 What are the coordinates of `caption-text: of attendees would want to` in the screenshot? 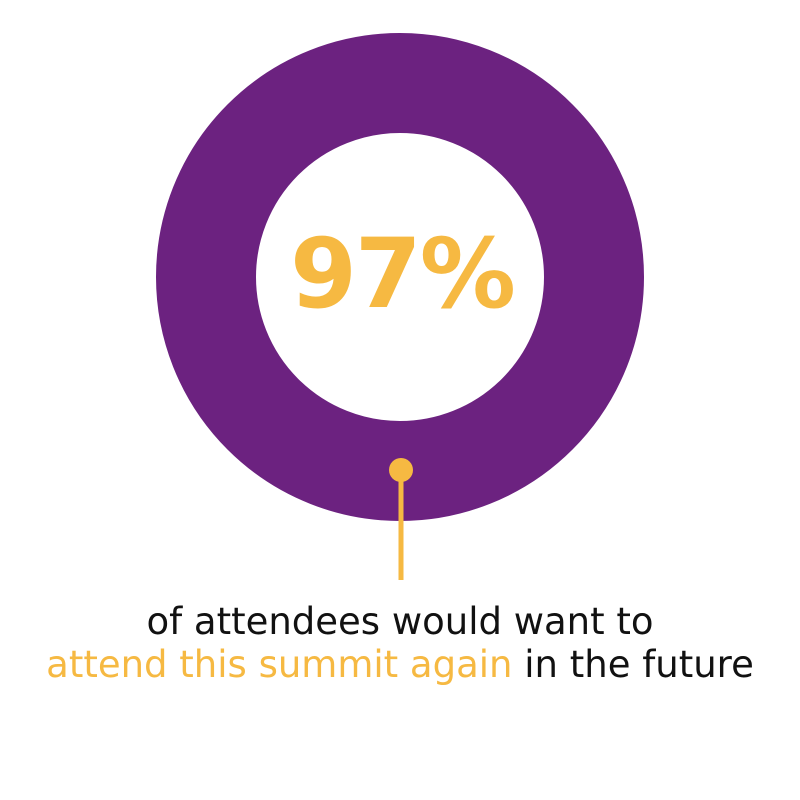 It's located at (400, 621).